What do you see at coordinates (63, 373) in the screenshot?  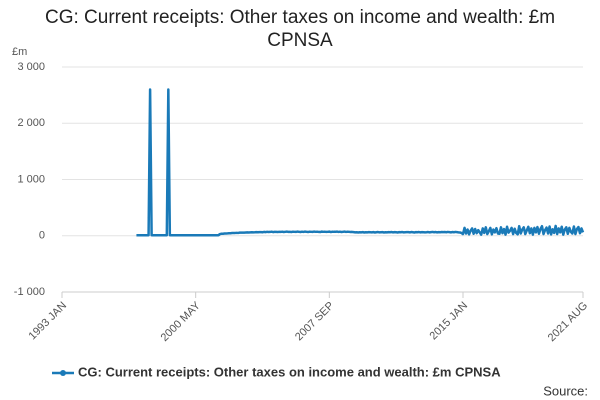 I see `legend-marker` at bounding box center [63, 373].